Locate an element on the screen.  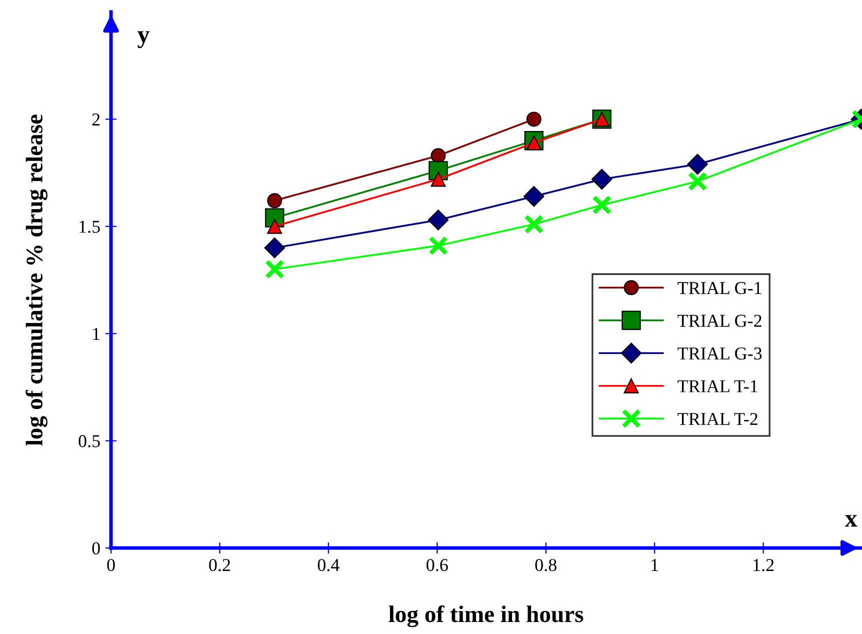
legend-label: TRIAL G-1 is located at coordinates (720, 288).